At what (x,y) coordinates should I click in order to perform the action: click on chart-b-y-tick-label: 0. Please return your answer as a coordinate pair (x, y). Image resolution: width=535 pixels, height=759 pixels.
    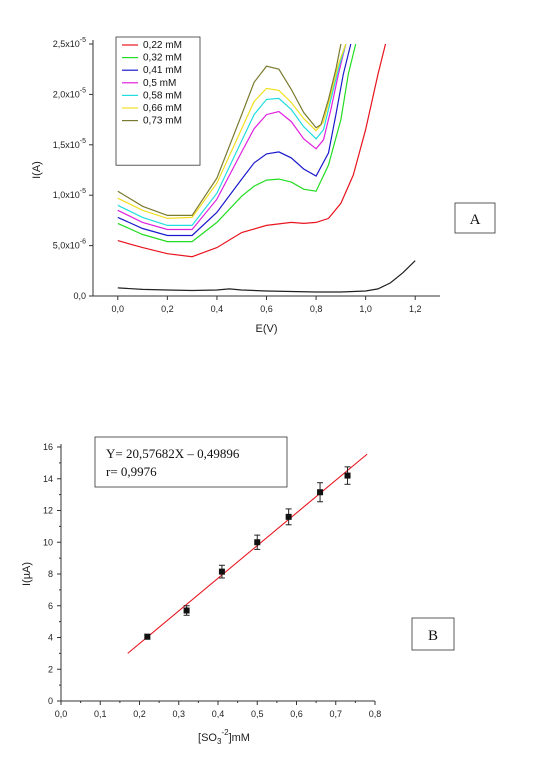
    Looking at the image, I should click on (50, 701).